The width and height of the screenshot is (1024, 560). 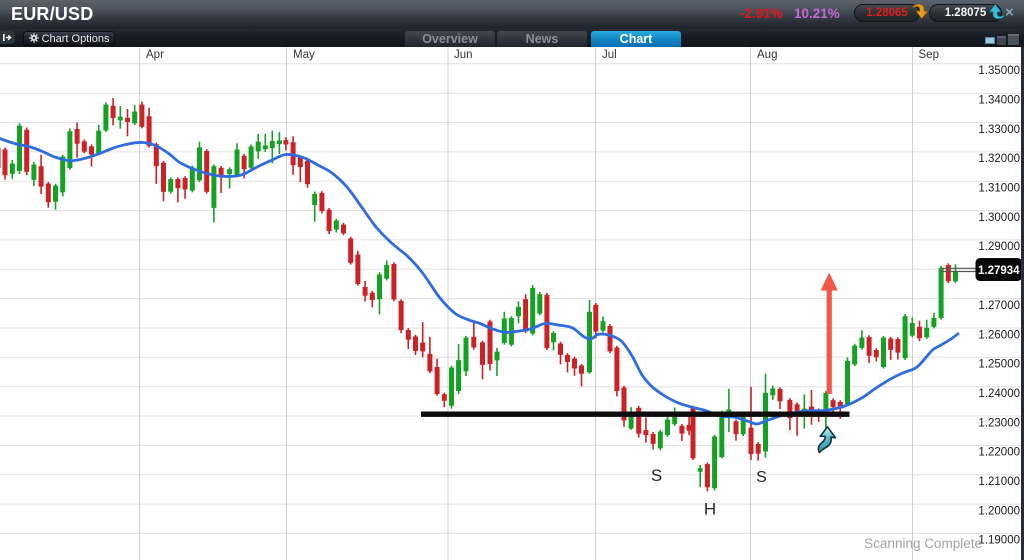 What do you see at coordinates (929, 55) in the screenshot?
I see `svg-text: Sep` at bounding box center [929, 55].